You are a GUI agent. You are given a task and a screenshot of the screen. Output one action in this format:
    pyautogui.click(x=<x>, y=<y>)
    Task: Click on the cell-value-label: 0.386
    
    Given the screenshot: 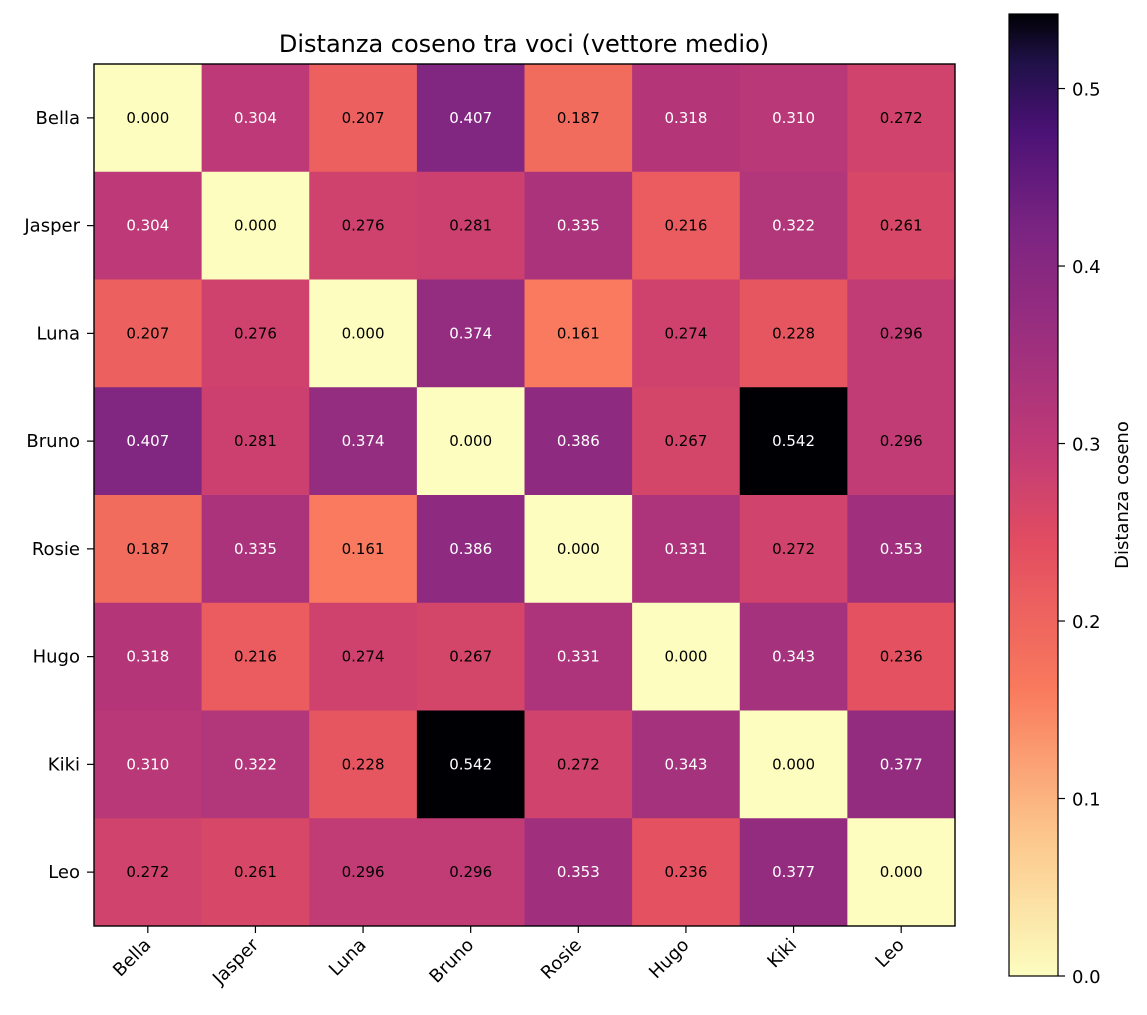 What is the action you would take?
    pyautogui.click(x=578, y=441)
    